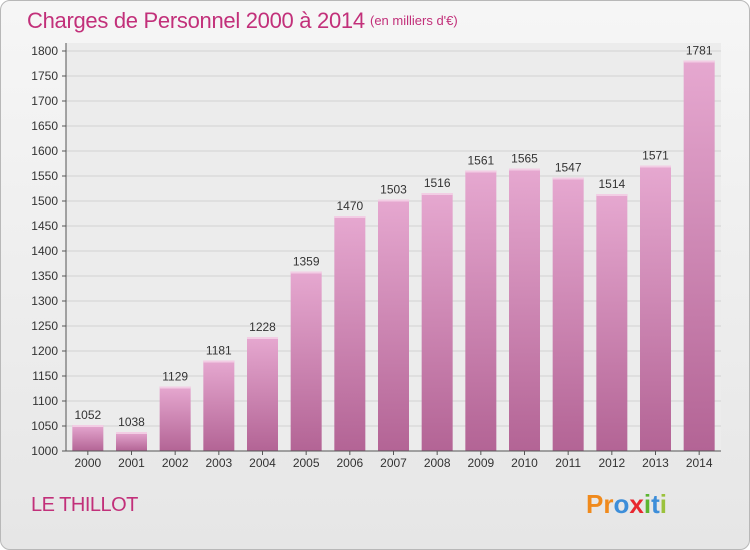 This screenshot has width=750, height=550. Describe the element at coordinates (612, 322) in the screenshot. I see `bar-2012` at that location.